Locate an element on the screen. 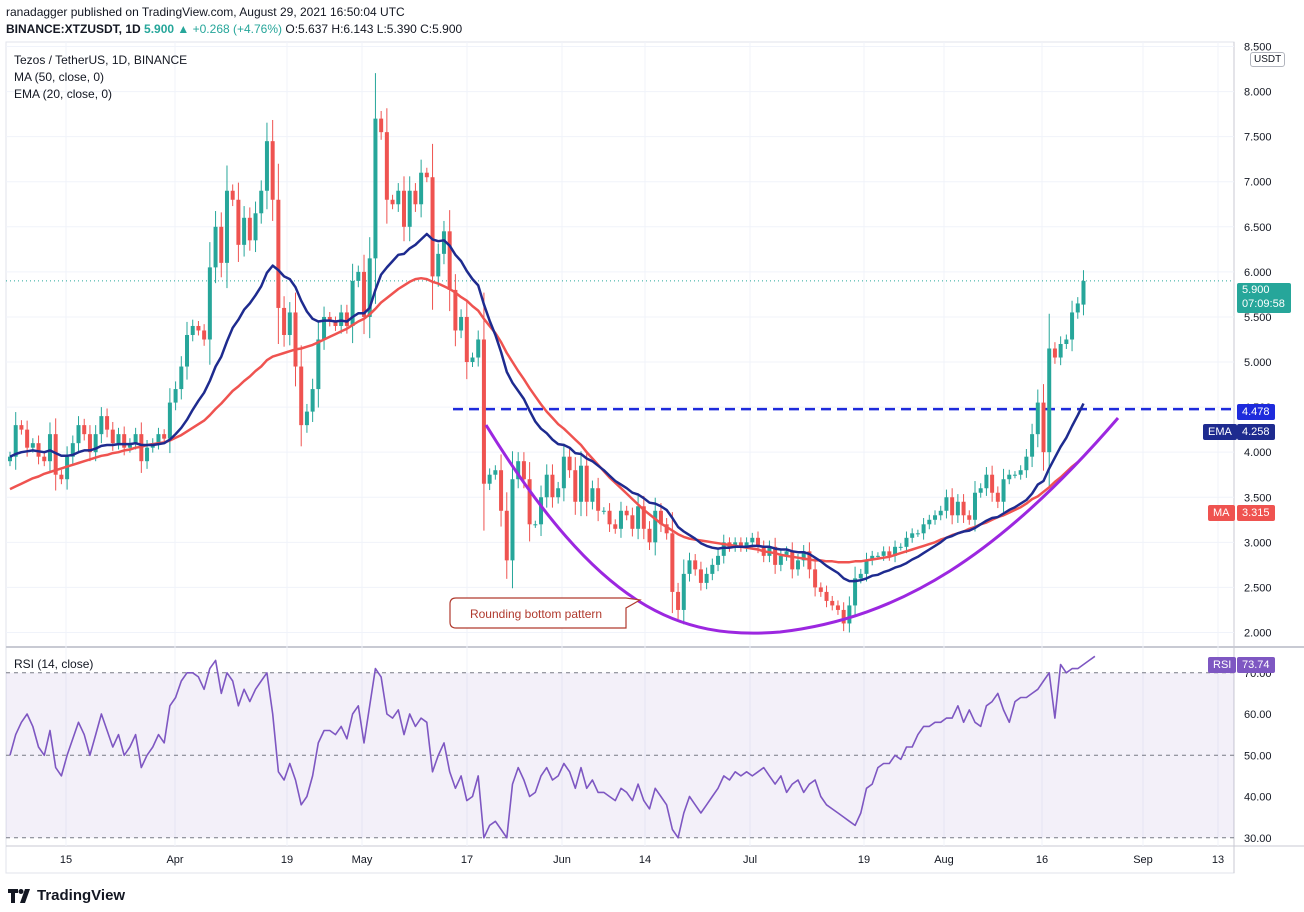  chart-title: Tezos / TetherUS, 1D, BINANCE is located at coordinates (101, 60).